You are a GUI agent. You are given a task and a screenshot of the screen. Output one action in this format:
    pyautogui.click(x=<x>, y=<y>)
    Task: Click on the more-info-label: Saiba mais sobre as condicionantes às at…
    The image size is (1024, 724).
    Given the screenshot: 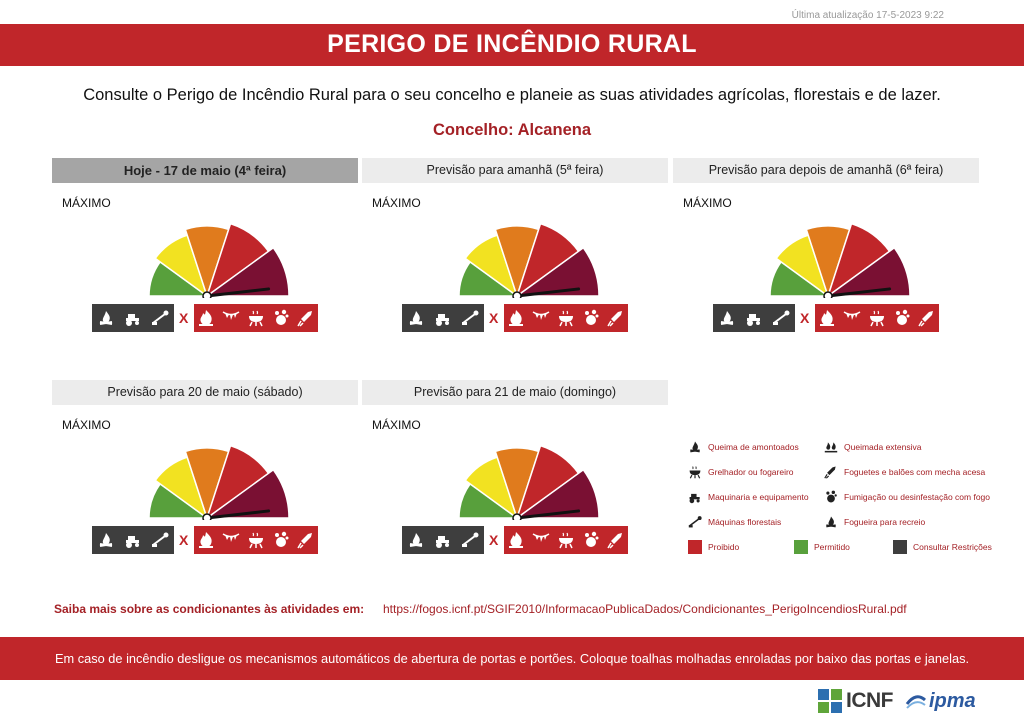 What is the action you would take?
    pyautogui.click(x=209, y=609)
    